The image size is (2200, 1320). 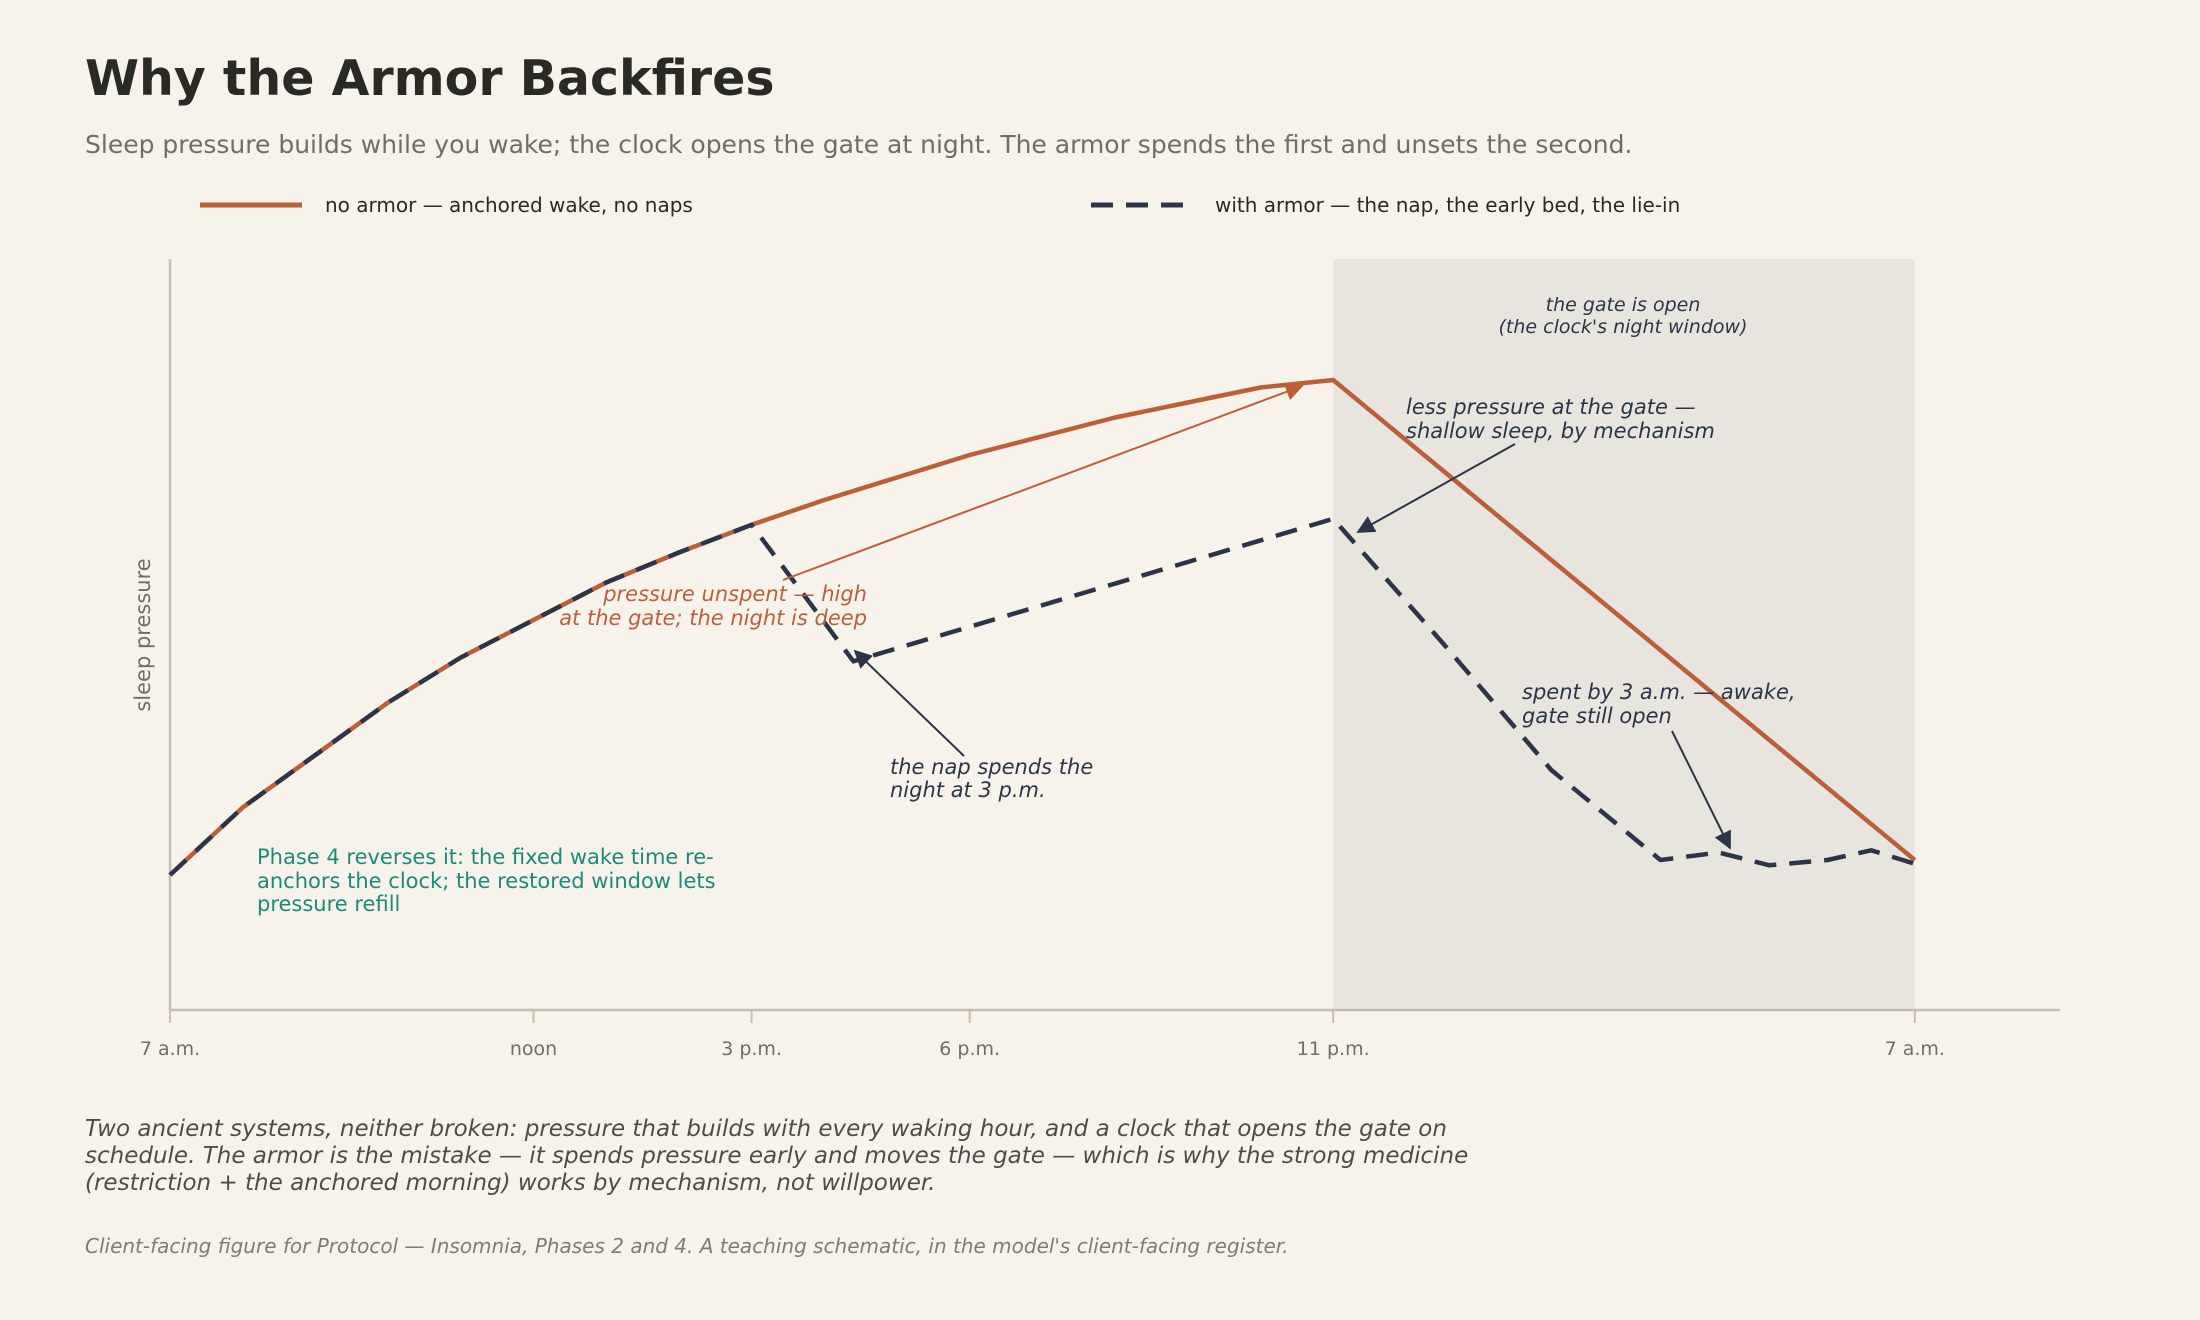 What do you see at coordinates (1436, 488) in the screenshot?
I see `annotation-less-pressure-arrow` at bounding box center [1436, 488].